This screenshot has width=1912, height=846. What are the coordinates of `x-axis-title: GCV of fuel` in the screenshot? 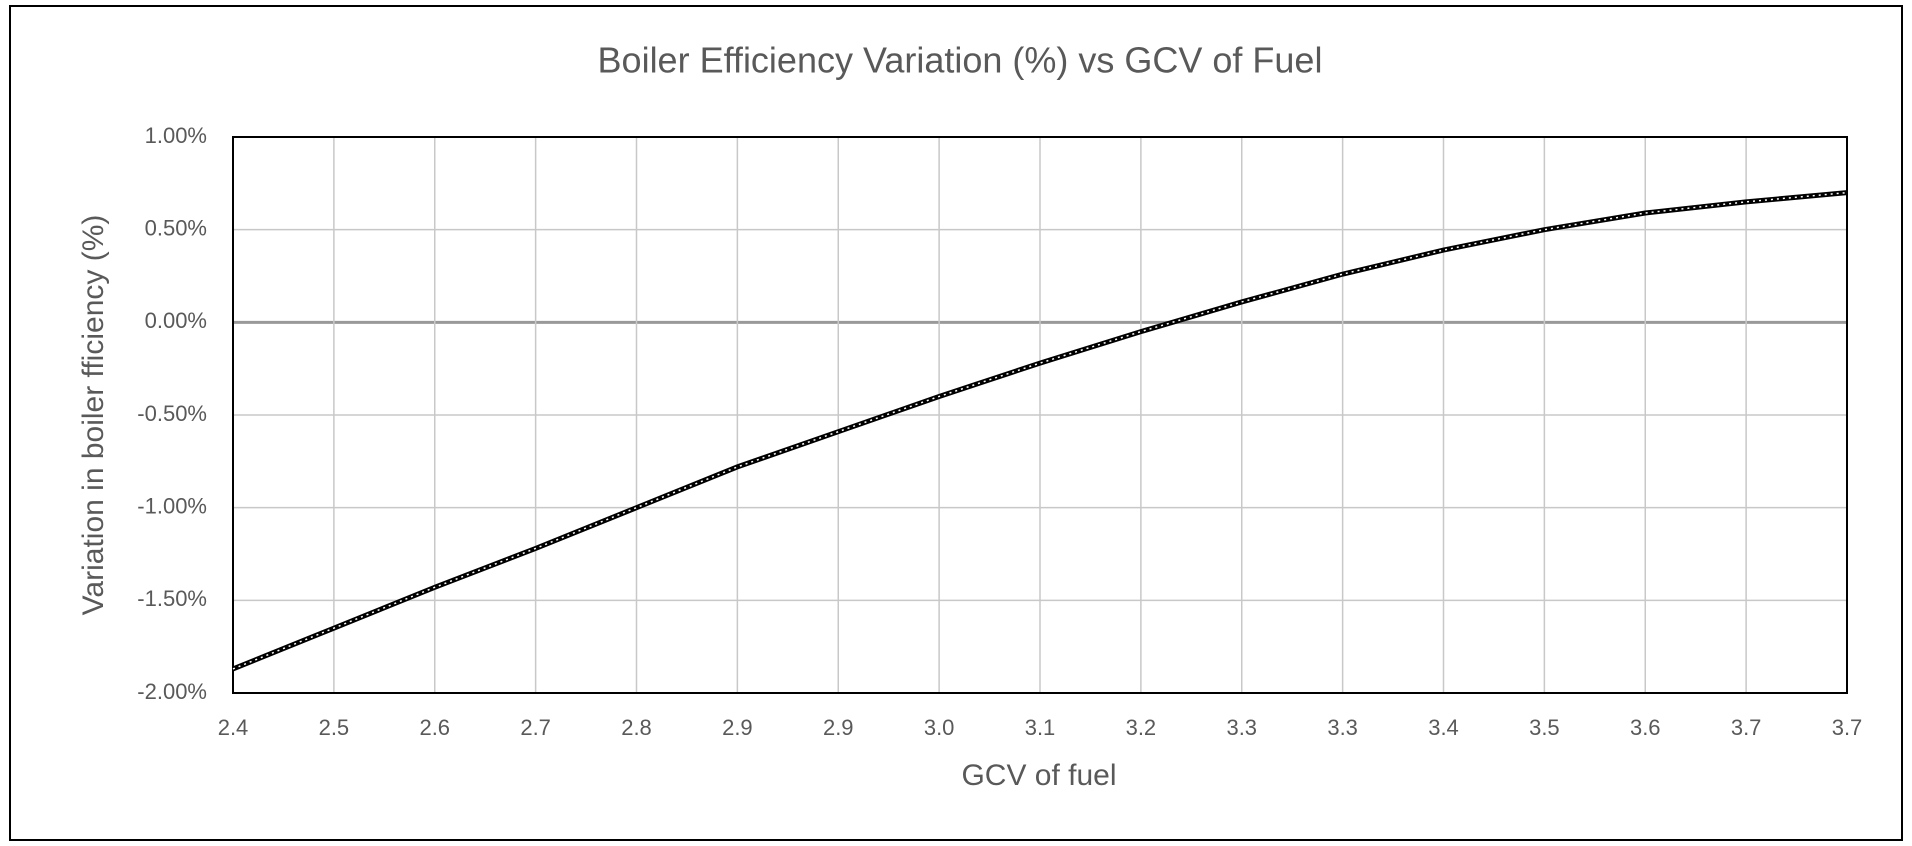 It's located at (1038, 775).